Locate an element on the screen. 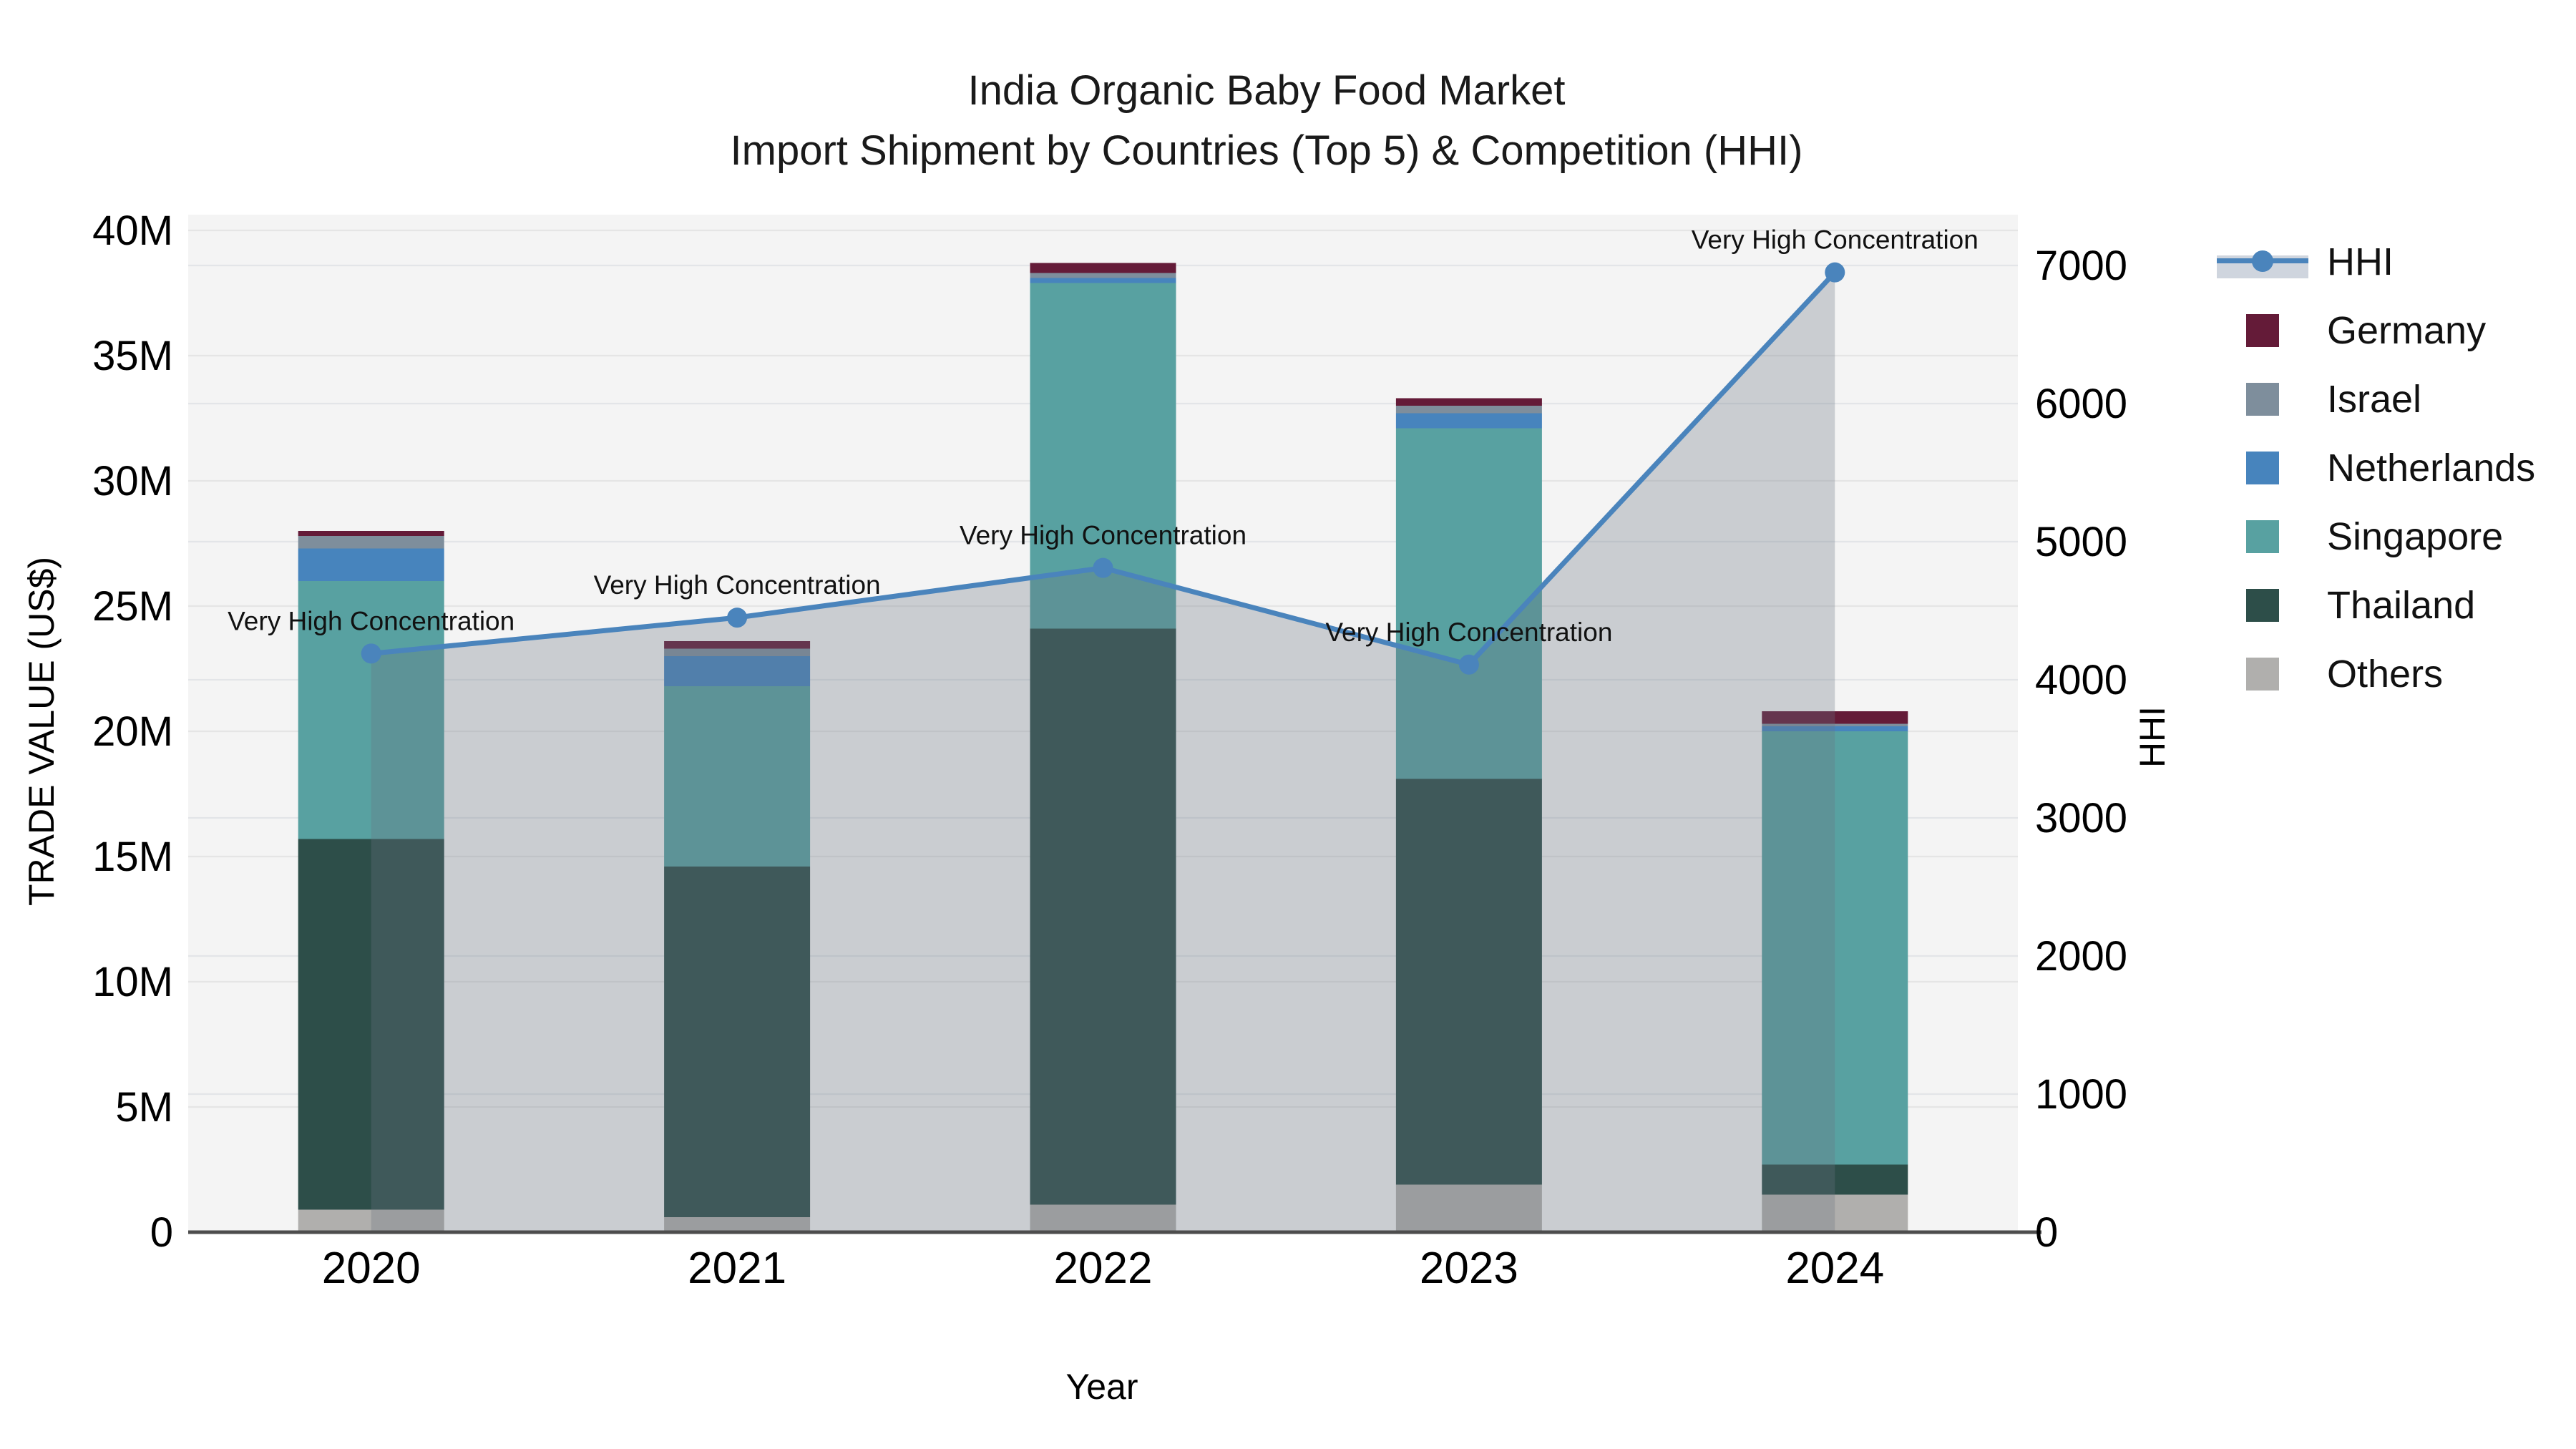 The image size is (2576, 1449). legend-label: Israel is located at coordinates (2374, 399).